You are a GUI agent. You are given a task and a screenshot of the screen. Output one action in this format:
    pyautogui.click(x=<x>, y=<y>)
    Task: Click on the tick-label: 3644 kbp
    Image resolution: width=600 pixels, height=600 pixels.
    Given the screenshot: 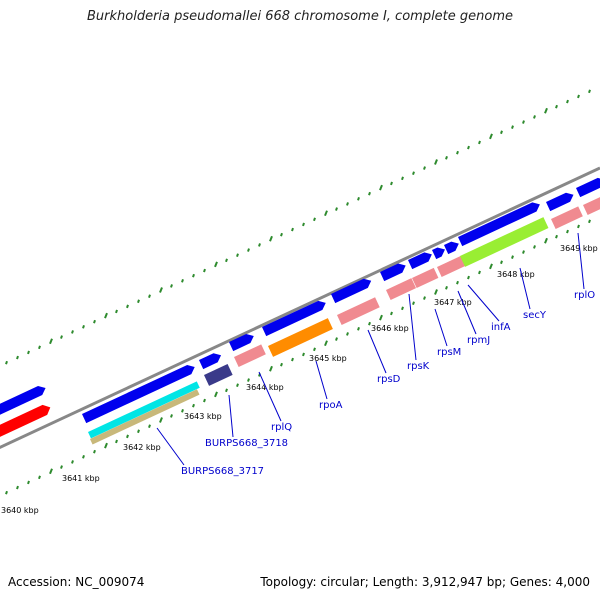 What is the action you would take?
    pyautogui.click(x=265, y=387)
    